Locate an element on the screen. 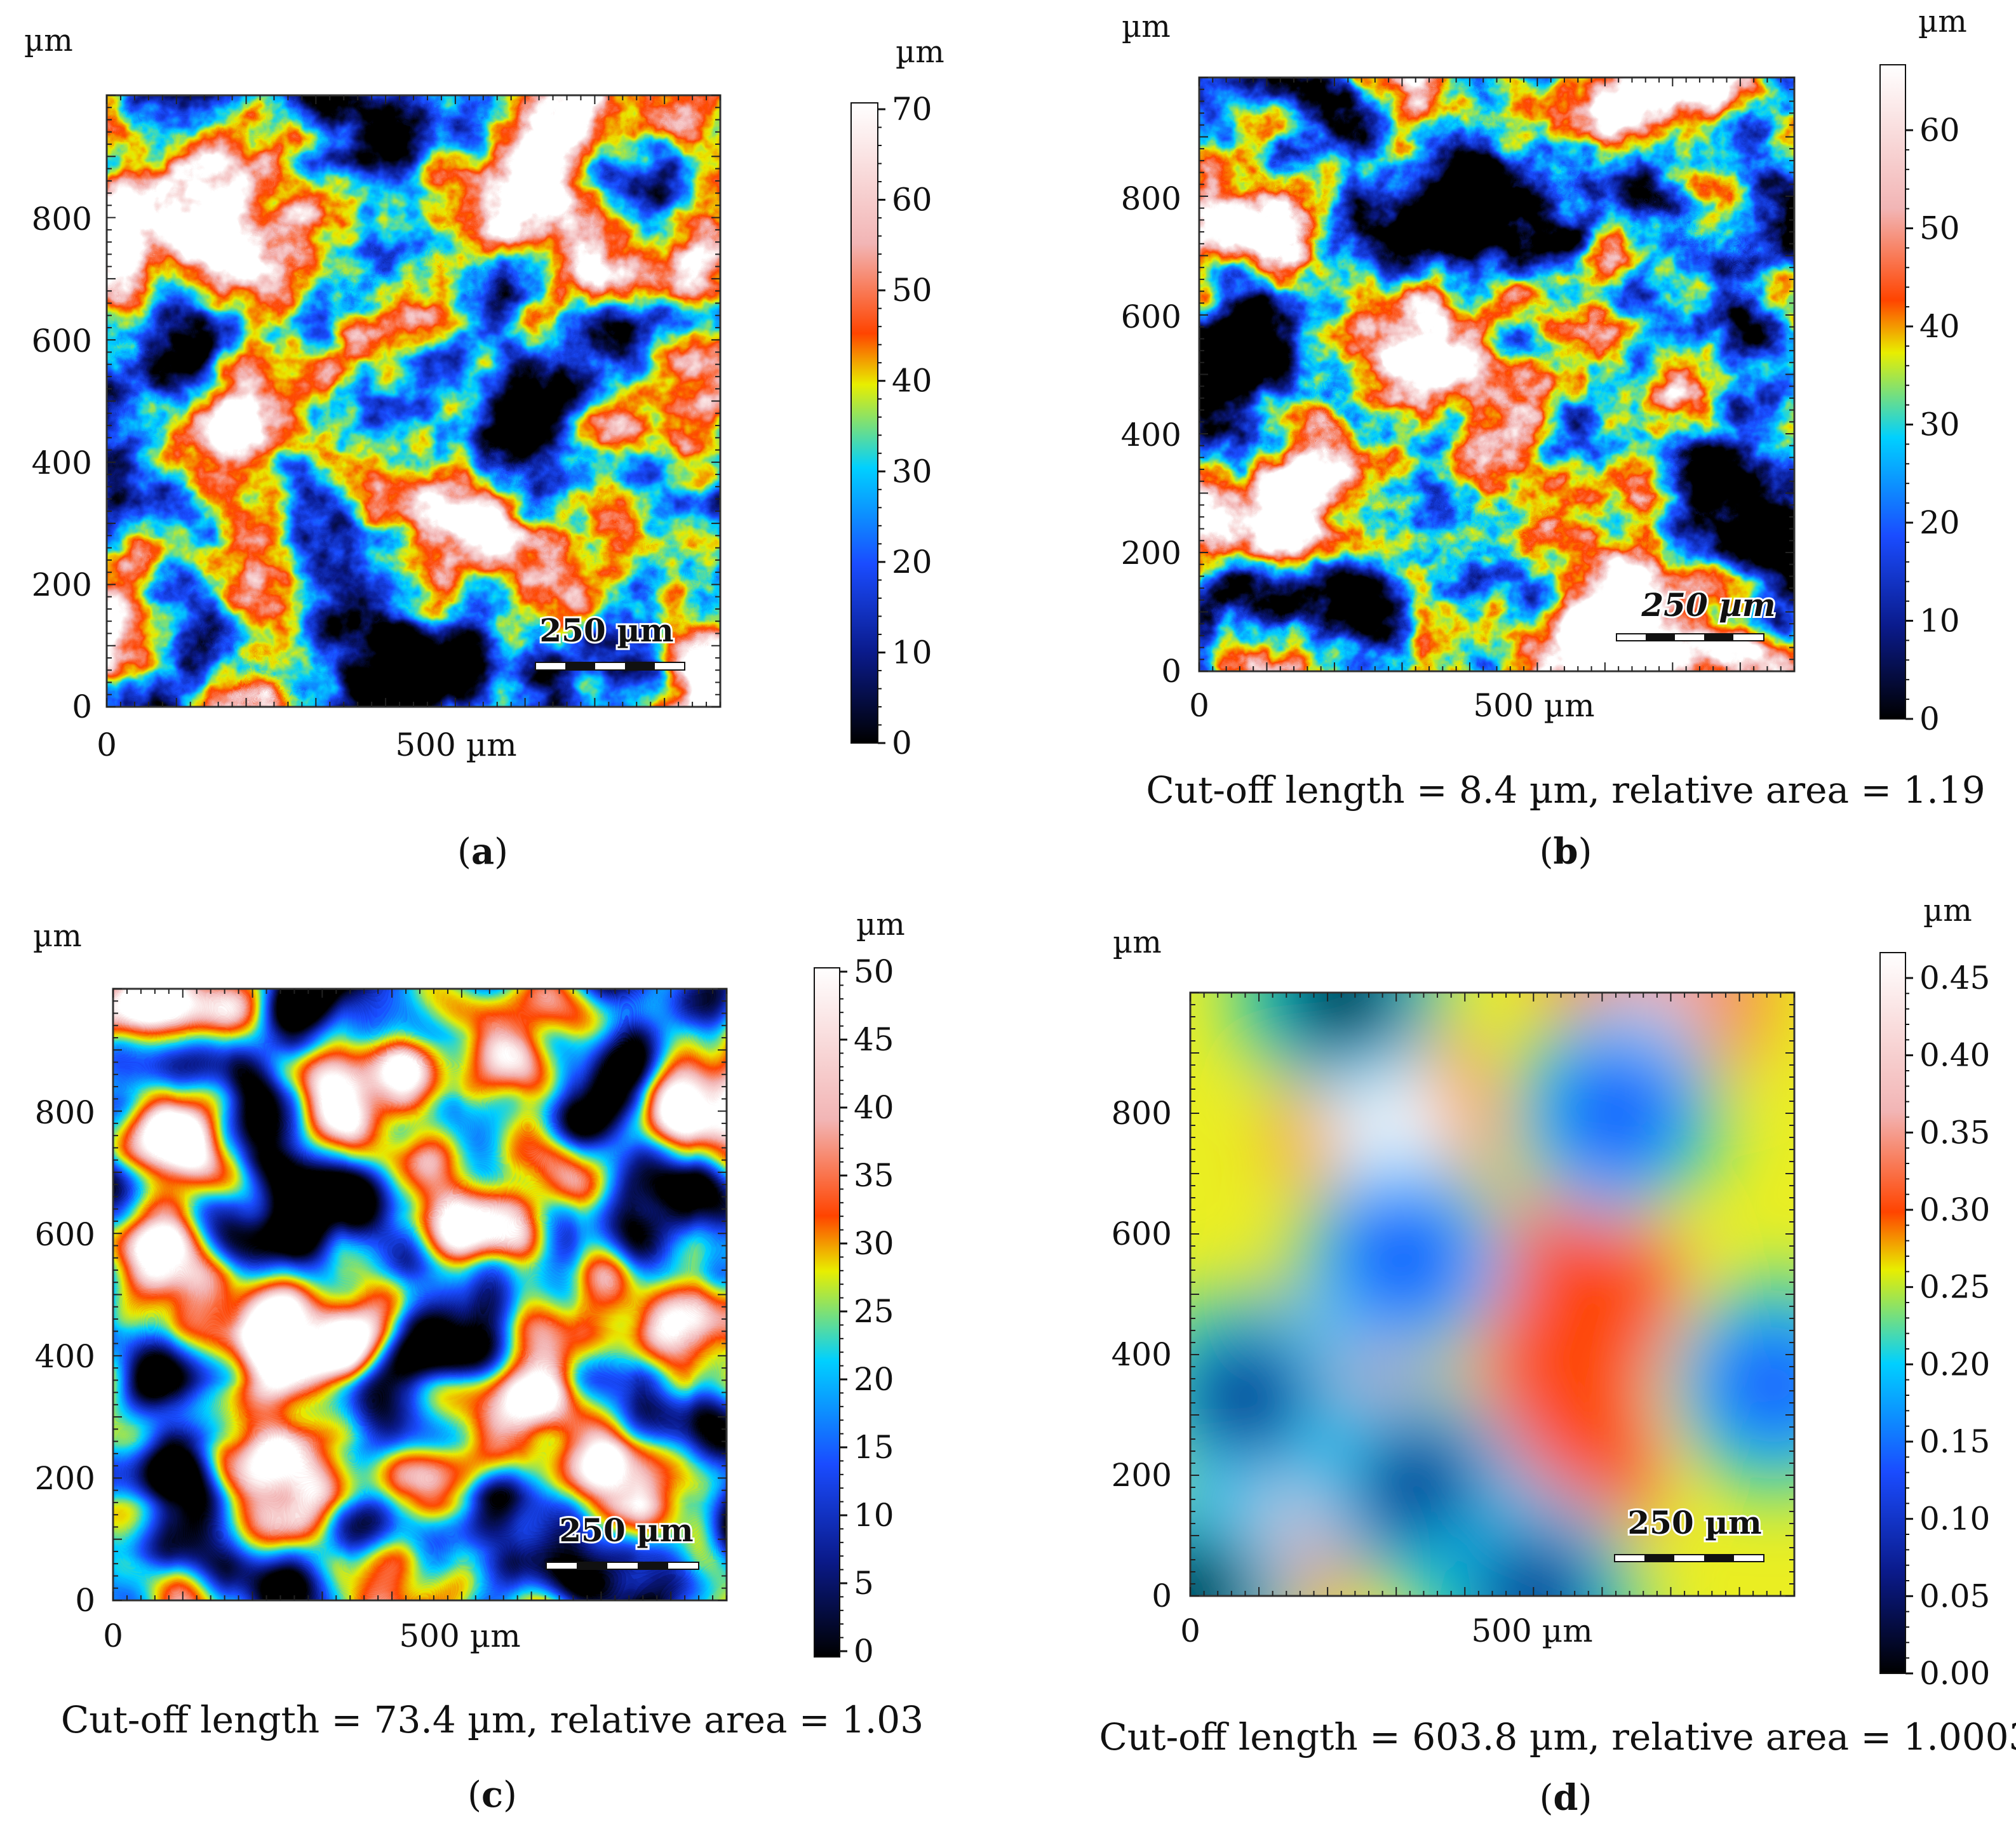 The height and width of the screenshot is (1829, 2016). panel-a-x-tick-500: 500 µm is located at coordinates (455, 745).